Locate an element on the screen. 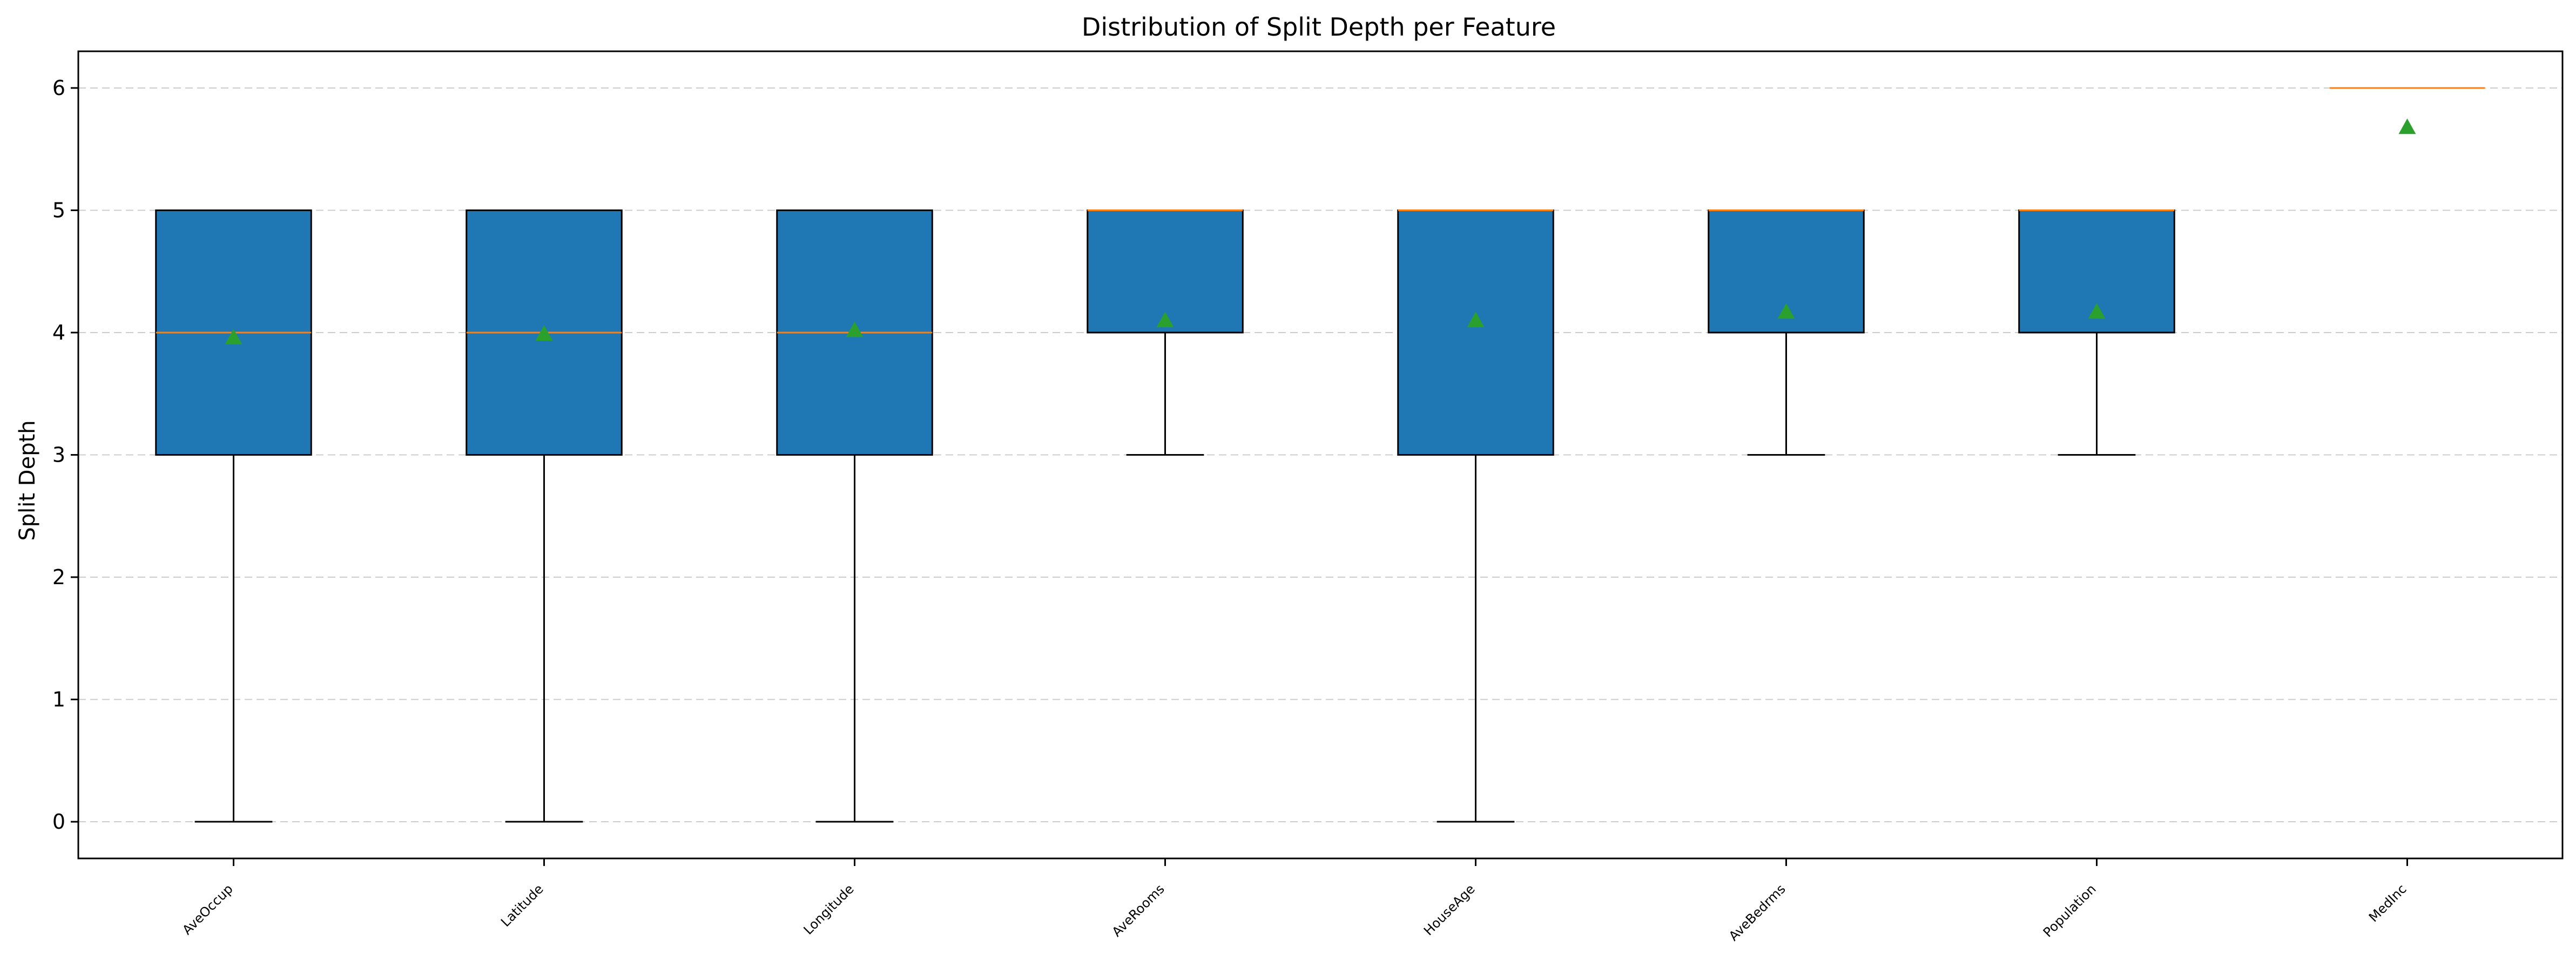  y-tick-label-5: 5 is located at coordinates (58, 210).